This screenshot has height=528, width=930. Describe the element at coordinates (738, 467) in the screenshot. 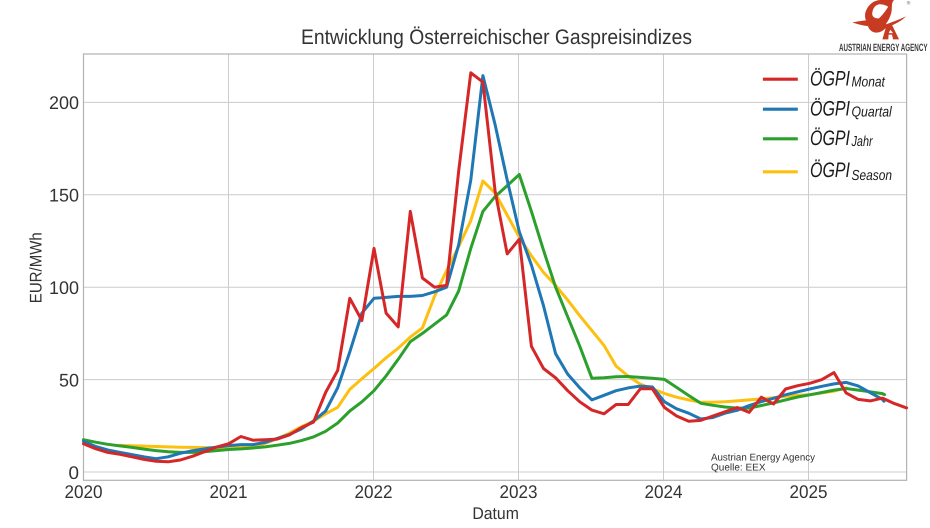

I see `svg-text: Quelle: EEX` at that location.